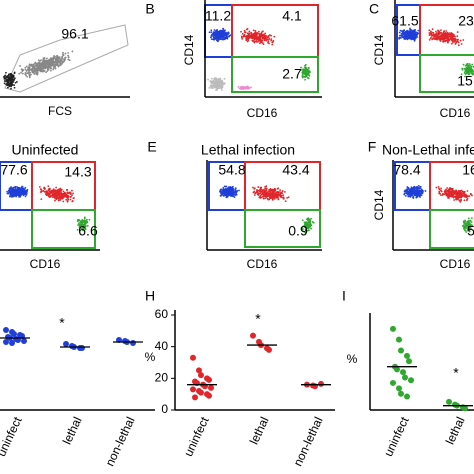  I want to click on gate-percent: 4.1, so click(292, 16).